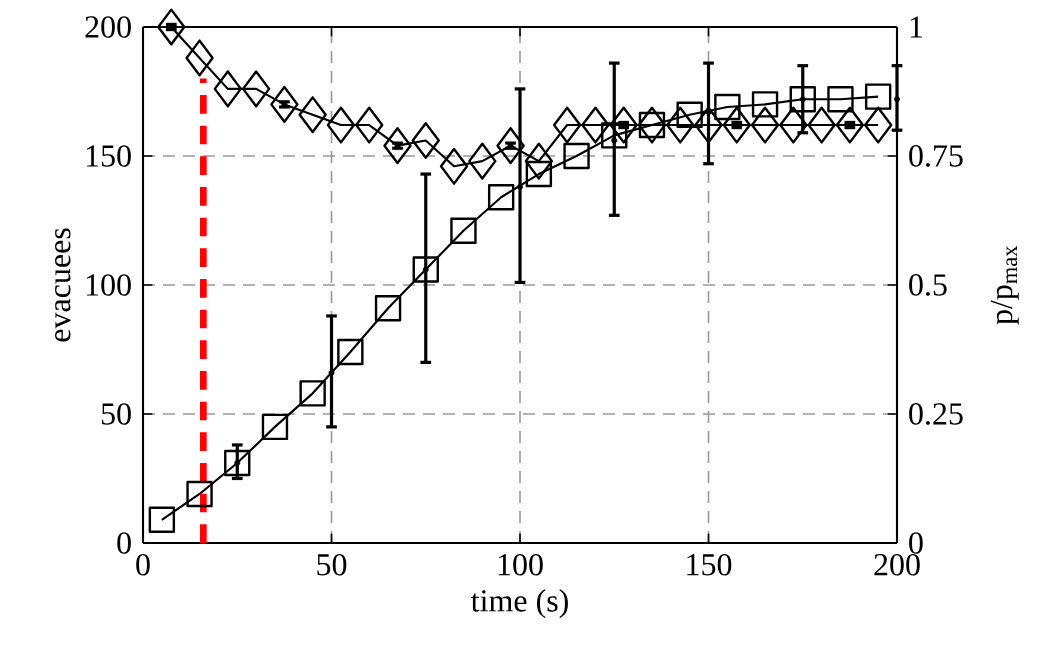 The height and width of the screenshot is (655, 1055). Describe the element at coordinates (709, 564) in the screenshot. I see `x-tick-label: 150` at that location.